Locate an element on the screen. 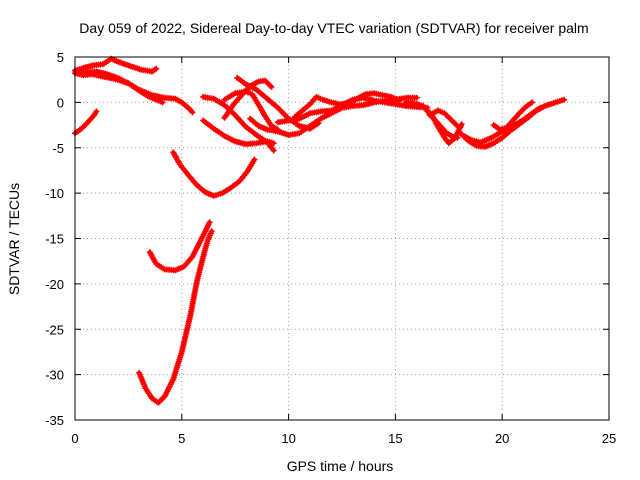  series-trace is located at coordinates (134, 93).